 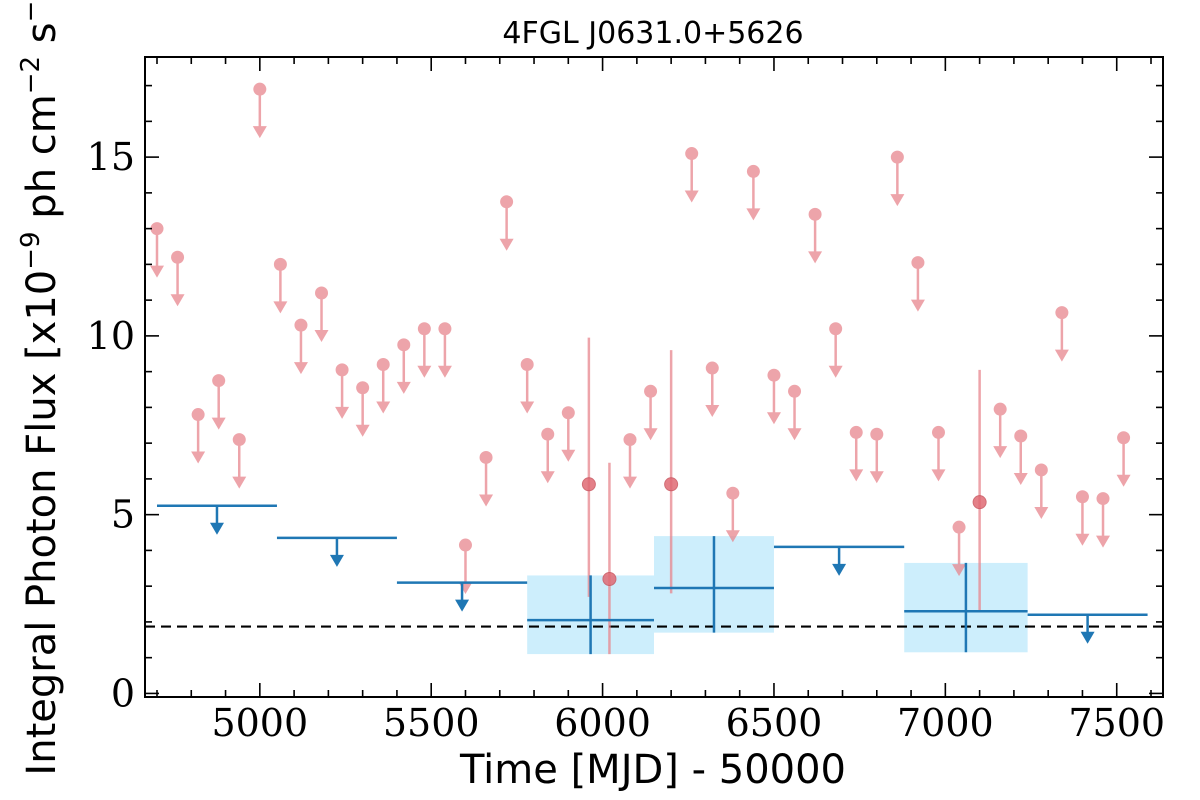 I want to click on x-tick-label: 5500, so click(x=431, y=723).